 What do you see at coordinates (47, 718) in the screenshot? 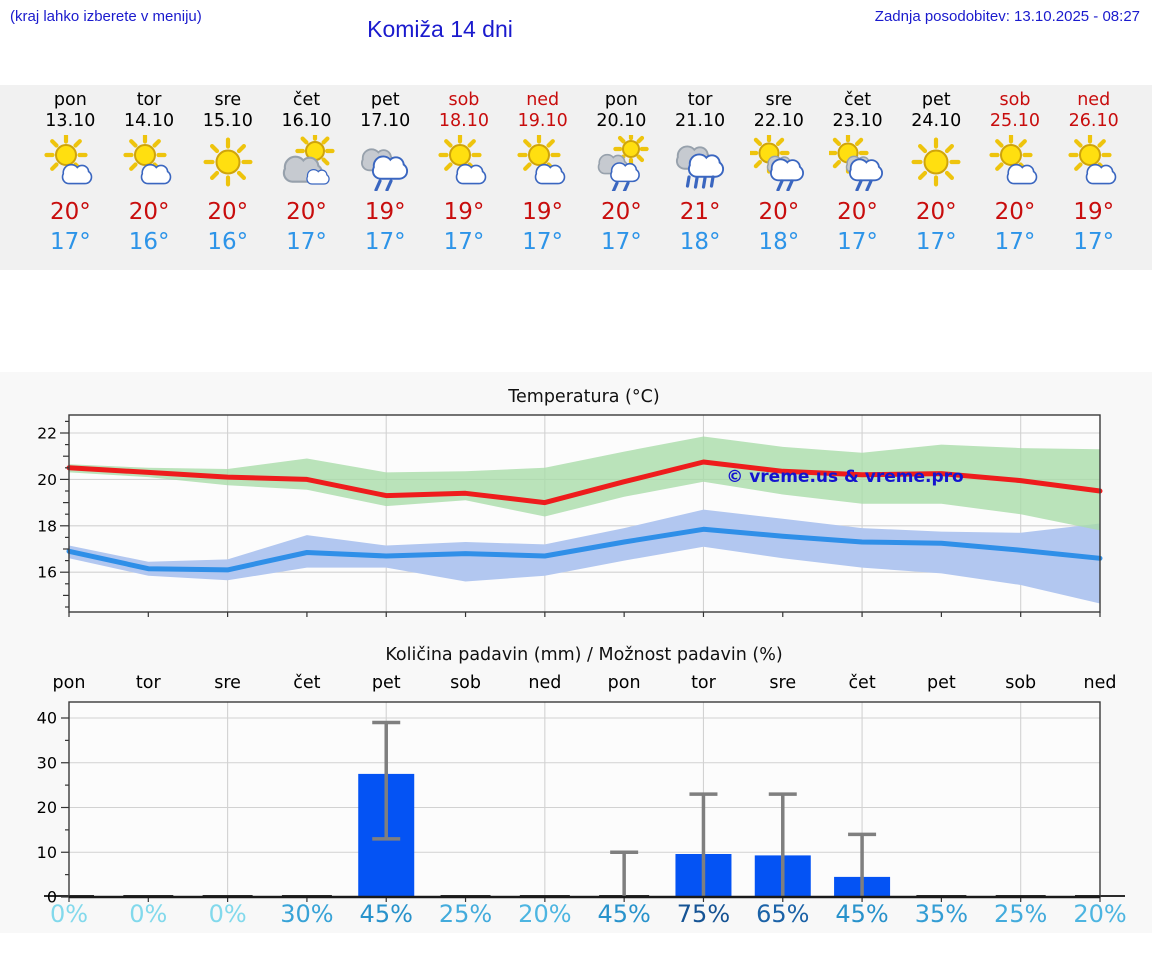
I see `svg-text: 40` at bounding box center [47, 718].